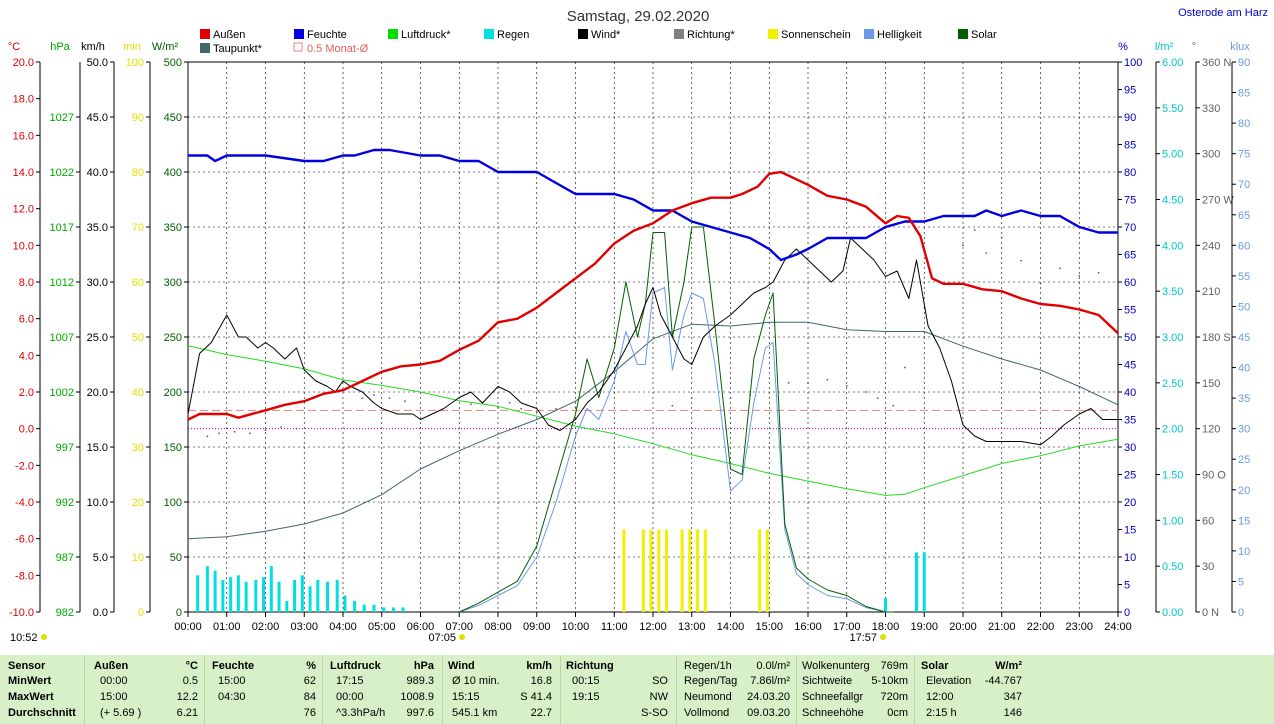 Image resolution: width=1274 pixels, height=724 pixels. Describe the element at coordinates (62, 338) in the screenshot. I see `tick-label-pressure: 1007` at that location.